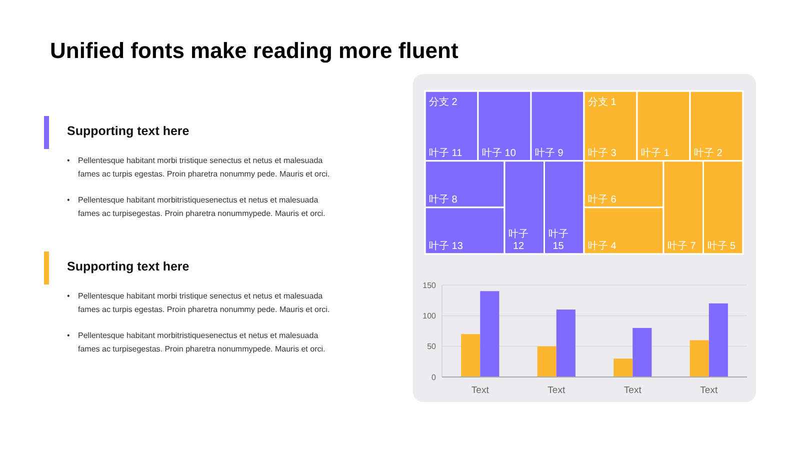  Describe the element at coordinates (432, 347) in the screenshot. I see `y-tick-label: 50` at that location.